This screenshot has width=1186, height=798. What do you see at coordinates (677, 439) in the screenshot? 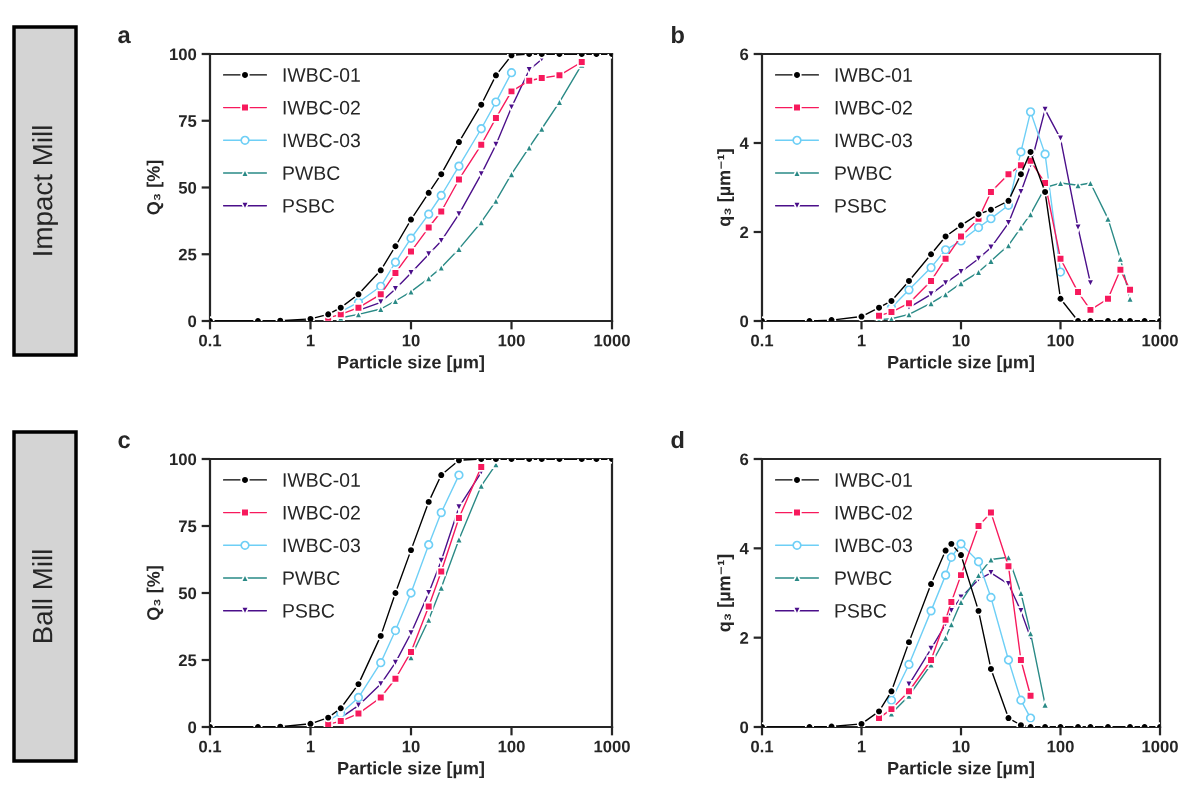
I see `chart-title: d` at bounding box center [677, 439].